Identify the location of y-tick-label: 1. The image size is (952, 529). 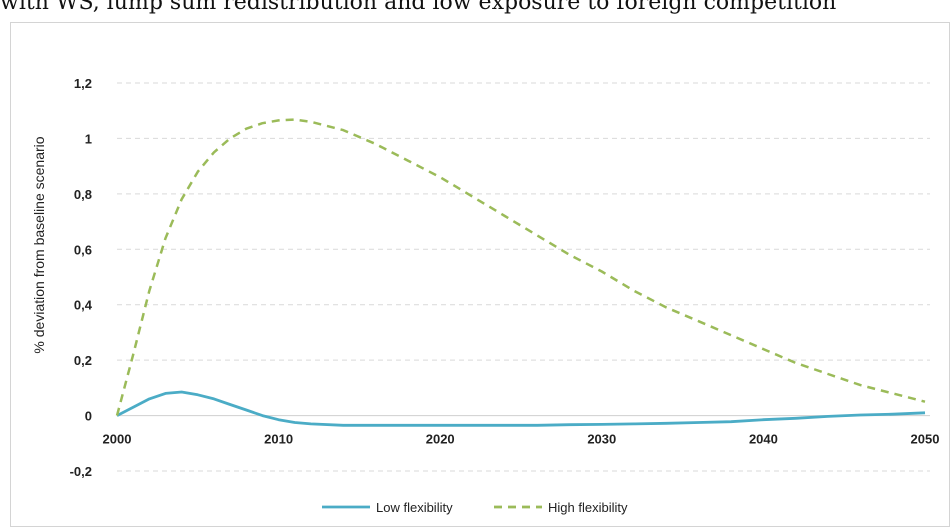
(88, 138).